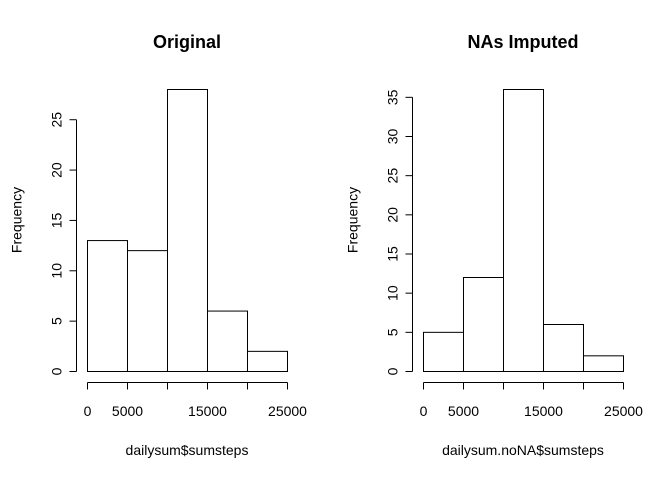 This screenshot has width=672, height=480. Describe the element at coordinates (393, 97) in the screenshot. I see `y-tick-label: 35` at that location.